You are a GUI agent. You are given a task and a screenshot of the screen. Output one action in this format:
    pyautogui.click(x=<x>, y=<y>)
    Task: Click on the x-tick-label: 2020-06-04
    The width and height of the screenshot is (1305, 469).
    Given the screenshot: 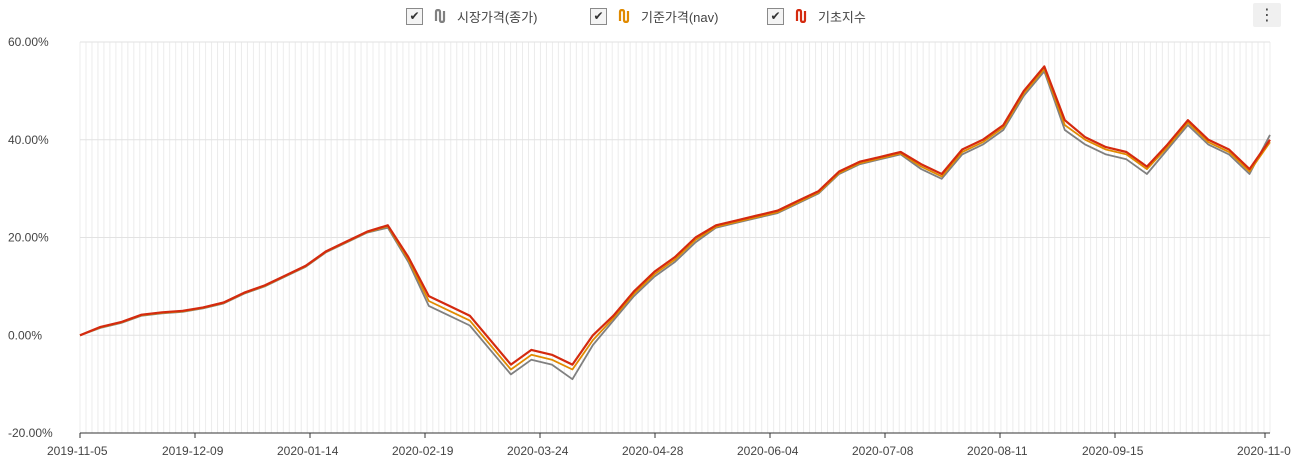 What is the action you would take?
    pyautogui.click(x=768, y=451)
    